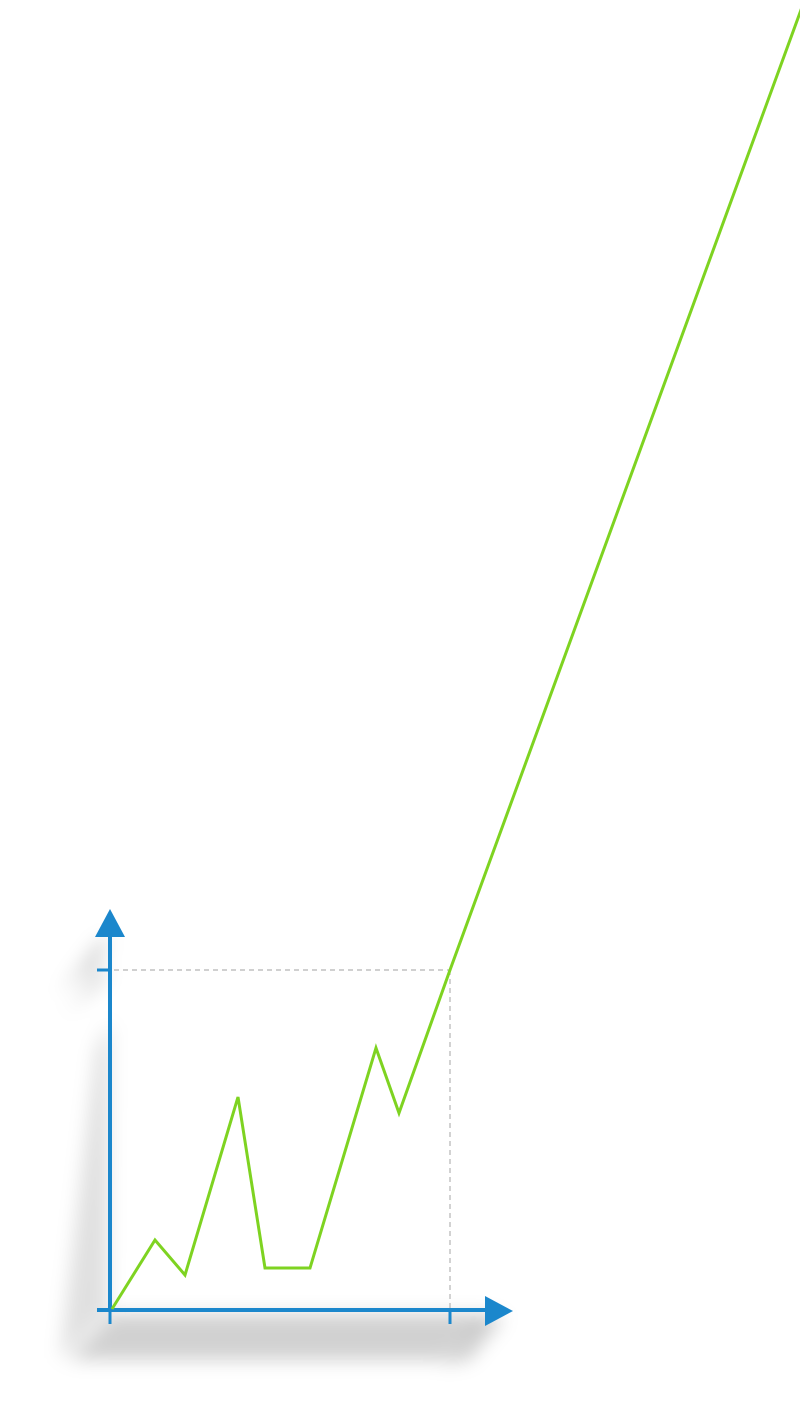  I want to click on x-axis-arrow, so click(499, 1311).